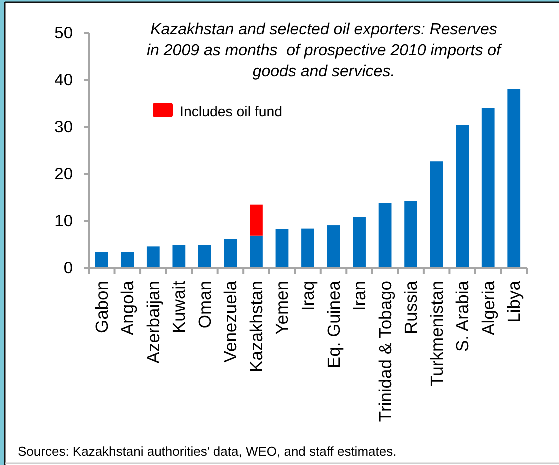 The width and height of the screenshot is (559, 465). What do you see at coordinates (231, 112) in the screenshot?
I see `legend-label: Includes oil fund` at bounding box center [231, 112].